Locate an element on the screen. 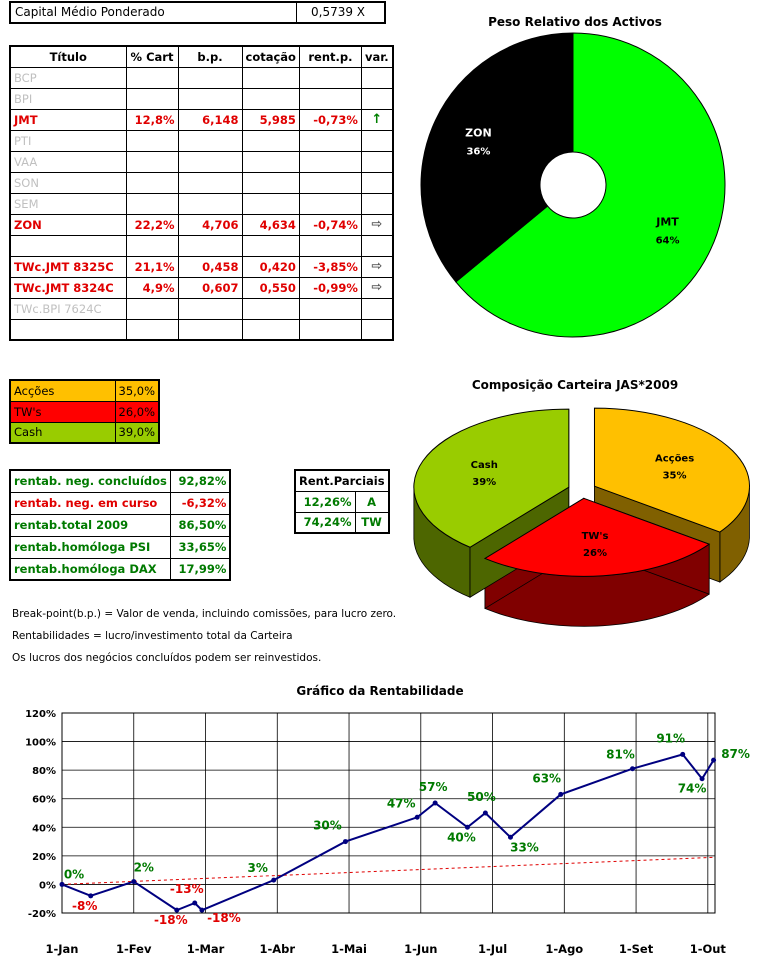 This screenshot has height=969, width=762. allocation-label: Cash is located at coordinates (62, 432).